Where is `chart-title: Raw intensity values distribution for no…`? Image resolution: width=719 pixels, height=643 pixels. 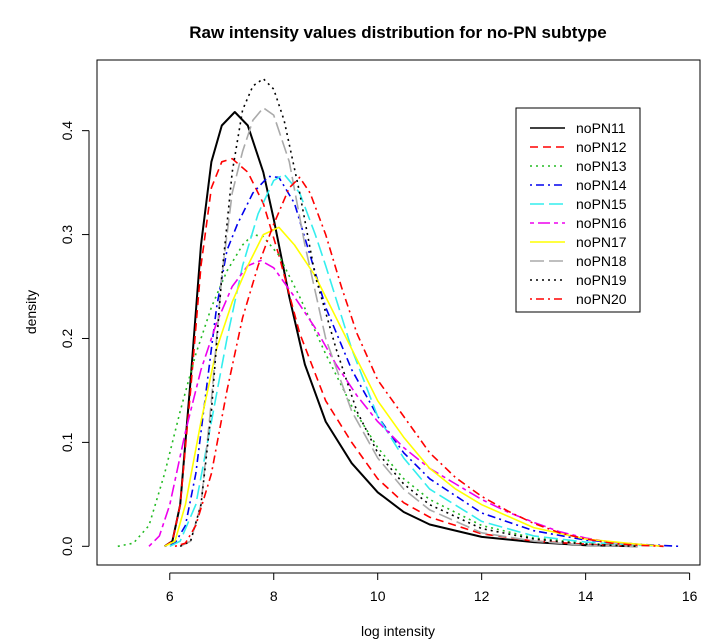
chart-title: Raw intensity values distribution for no… is located at coordinates (398, 32).